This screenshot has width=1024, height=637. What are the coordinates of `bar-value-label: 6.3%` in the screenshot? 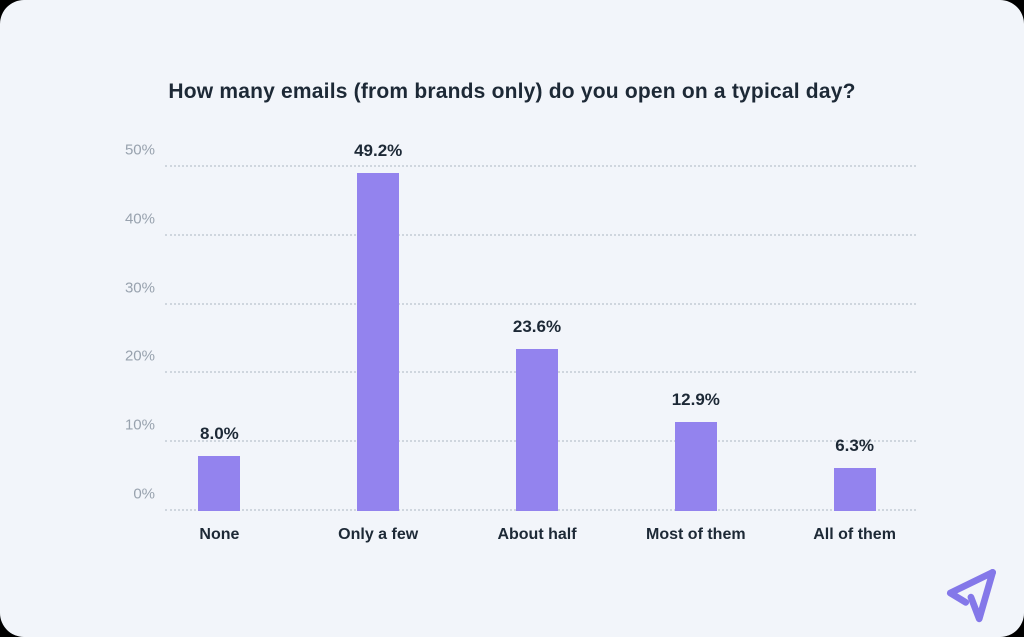 It's located at (854, 445).